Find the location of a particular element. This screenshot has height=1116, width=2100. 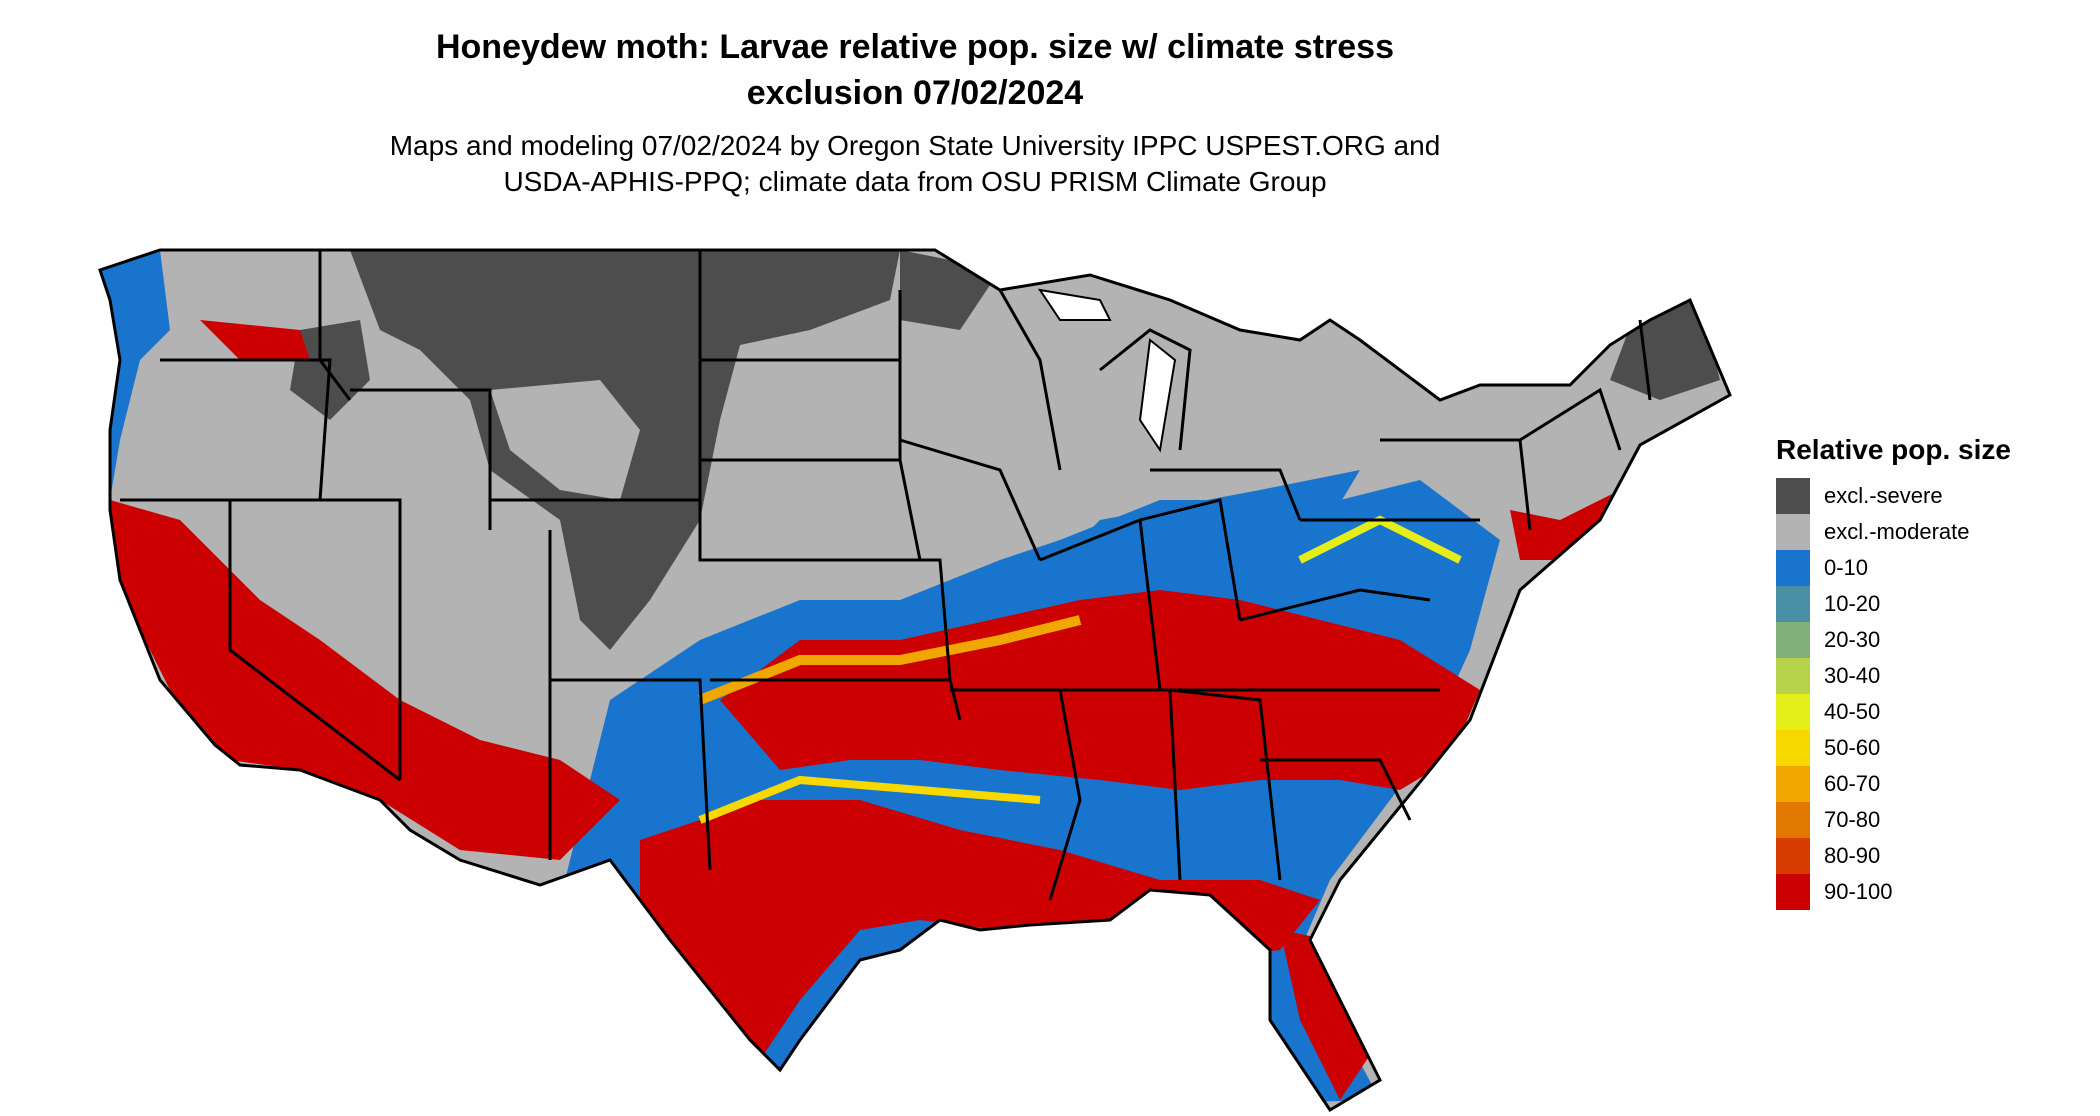

legend-label: excl.-moderate is located at coordinates (1897, 531).